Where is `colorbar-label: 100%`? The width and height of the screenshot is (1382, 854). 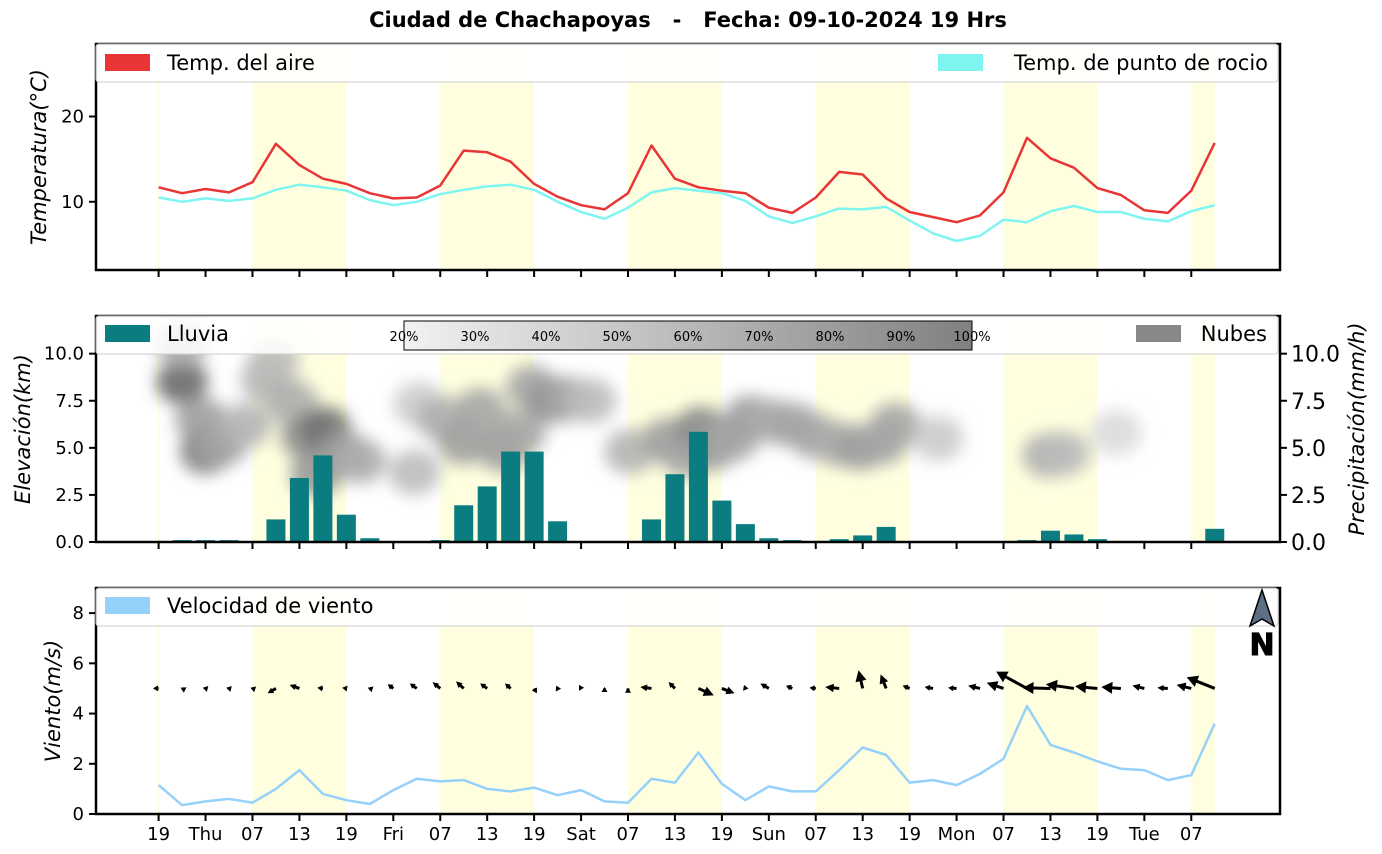
colorbar-label: 100% is located at coordinates (971, 337).